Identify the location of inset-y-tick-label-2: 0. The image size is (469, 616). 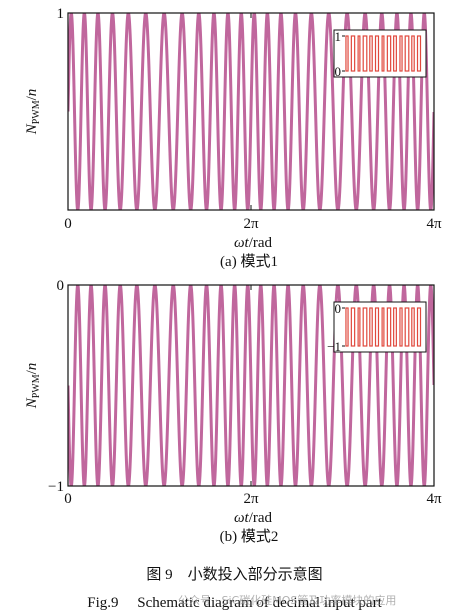
(338, 71).